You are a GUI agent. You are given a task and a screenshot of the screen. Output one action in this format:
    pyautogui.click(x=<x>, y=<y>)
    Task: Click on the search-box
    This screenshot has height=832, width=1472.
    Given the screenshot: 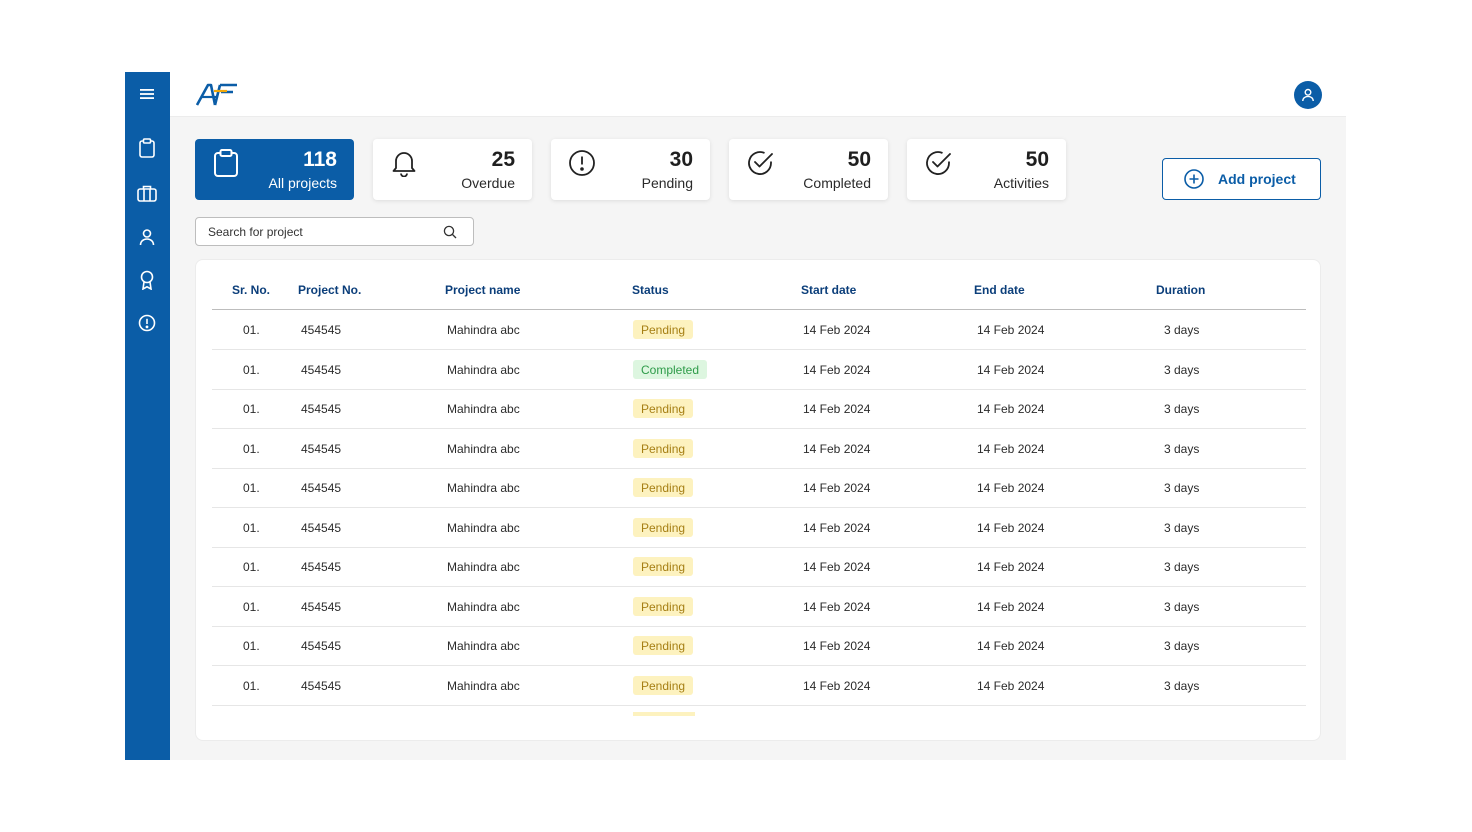 What is the action you would take?
    pyautogui.click(x=334, y=231)
    